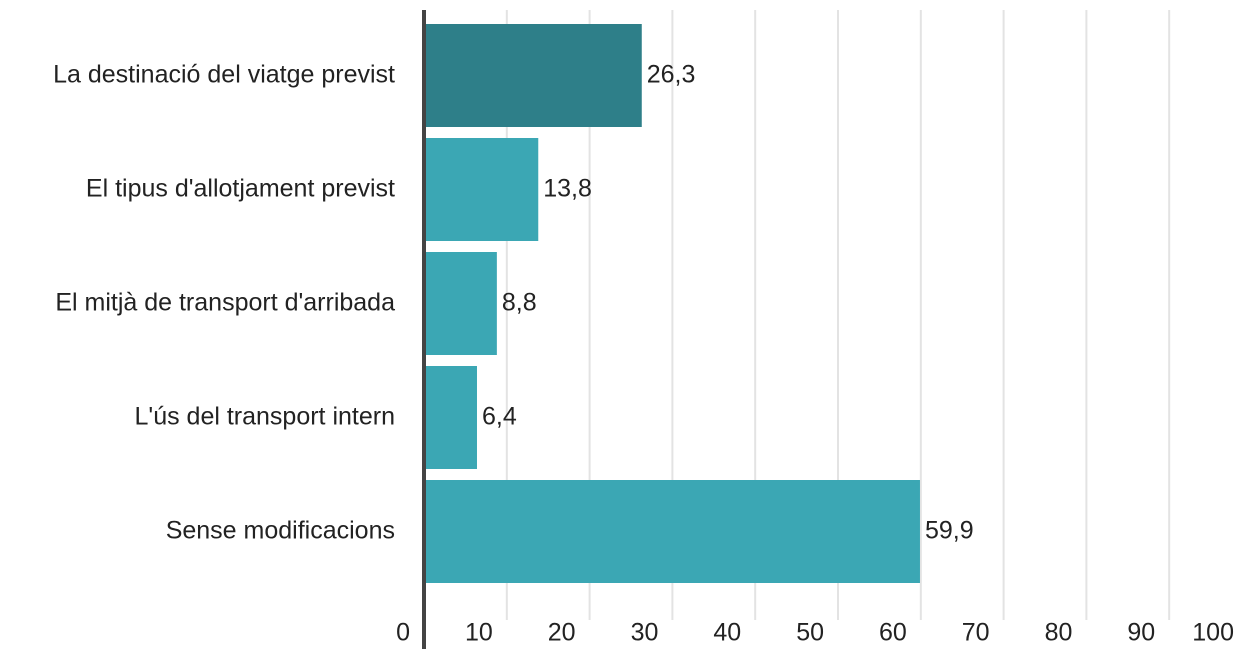  I want to click on category-label: Sense modificacions, so click(280, 531).